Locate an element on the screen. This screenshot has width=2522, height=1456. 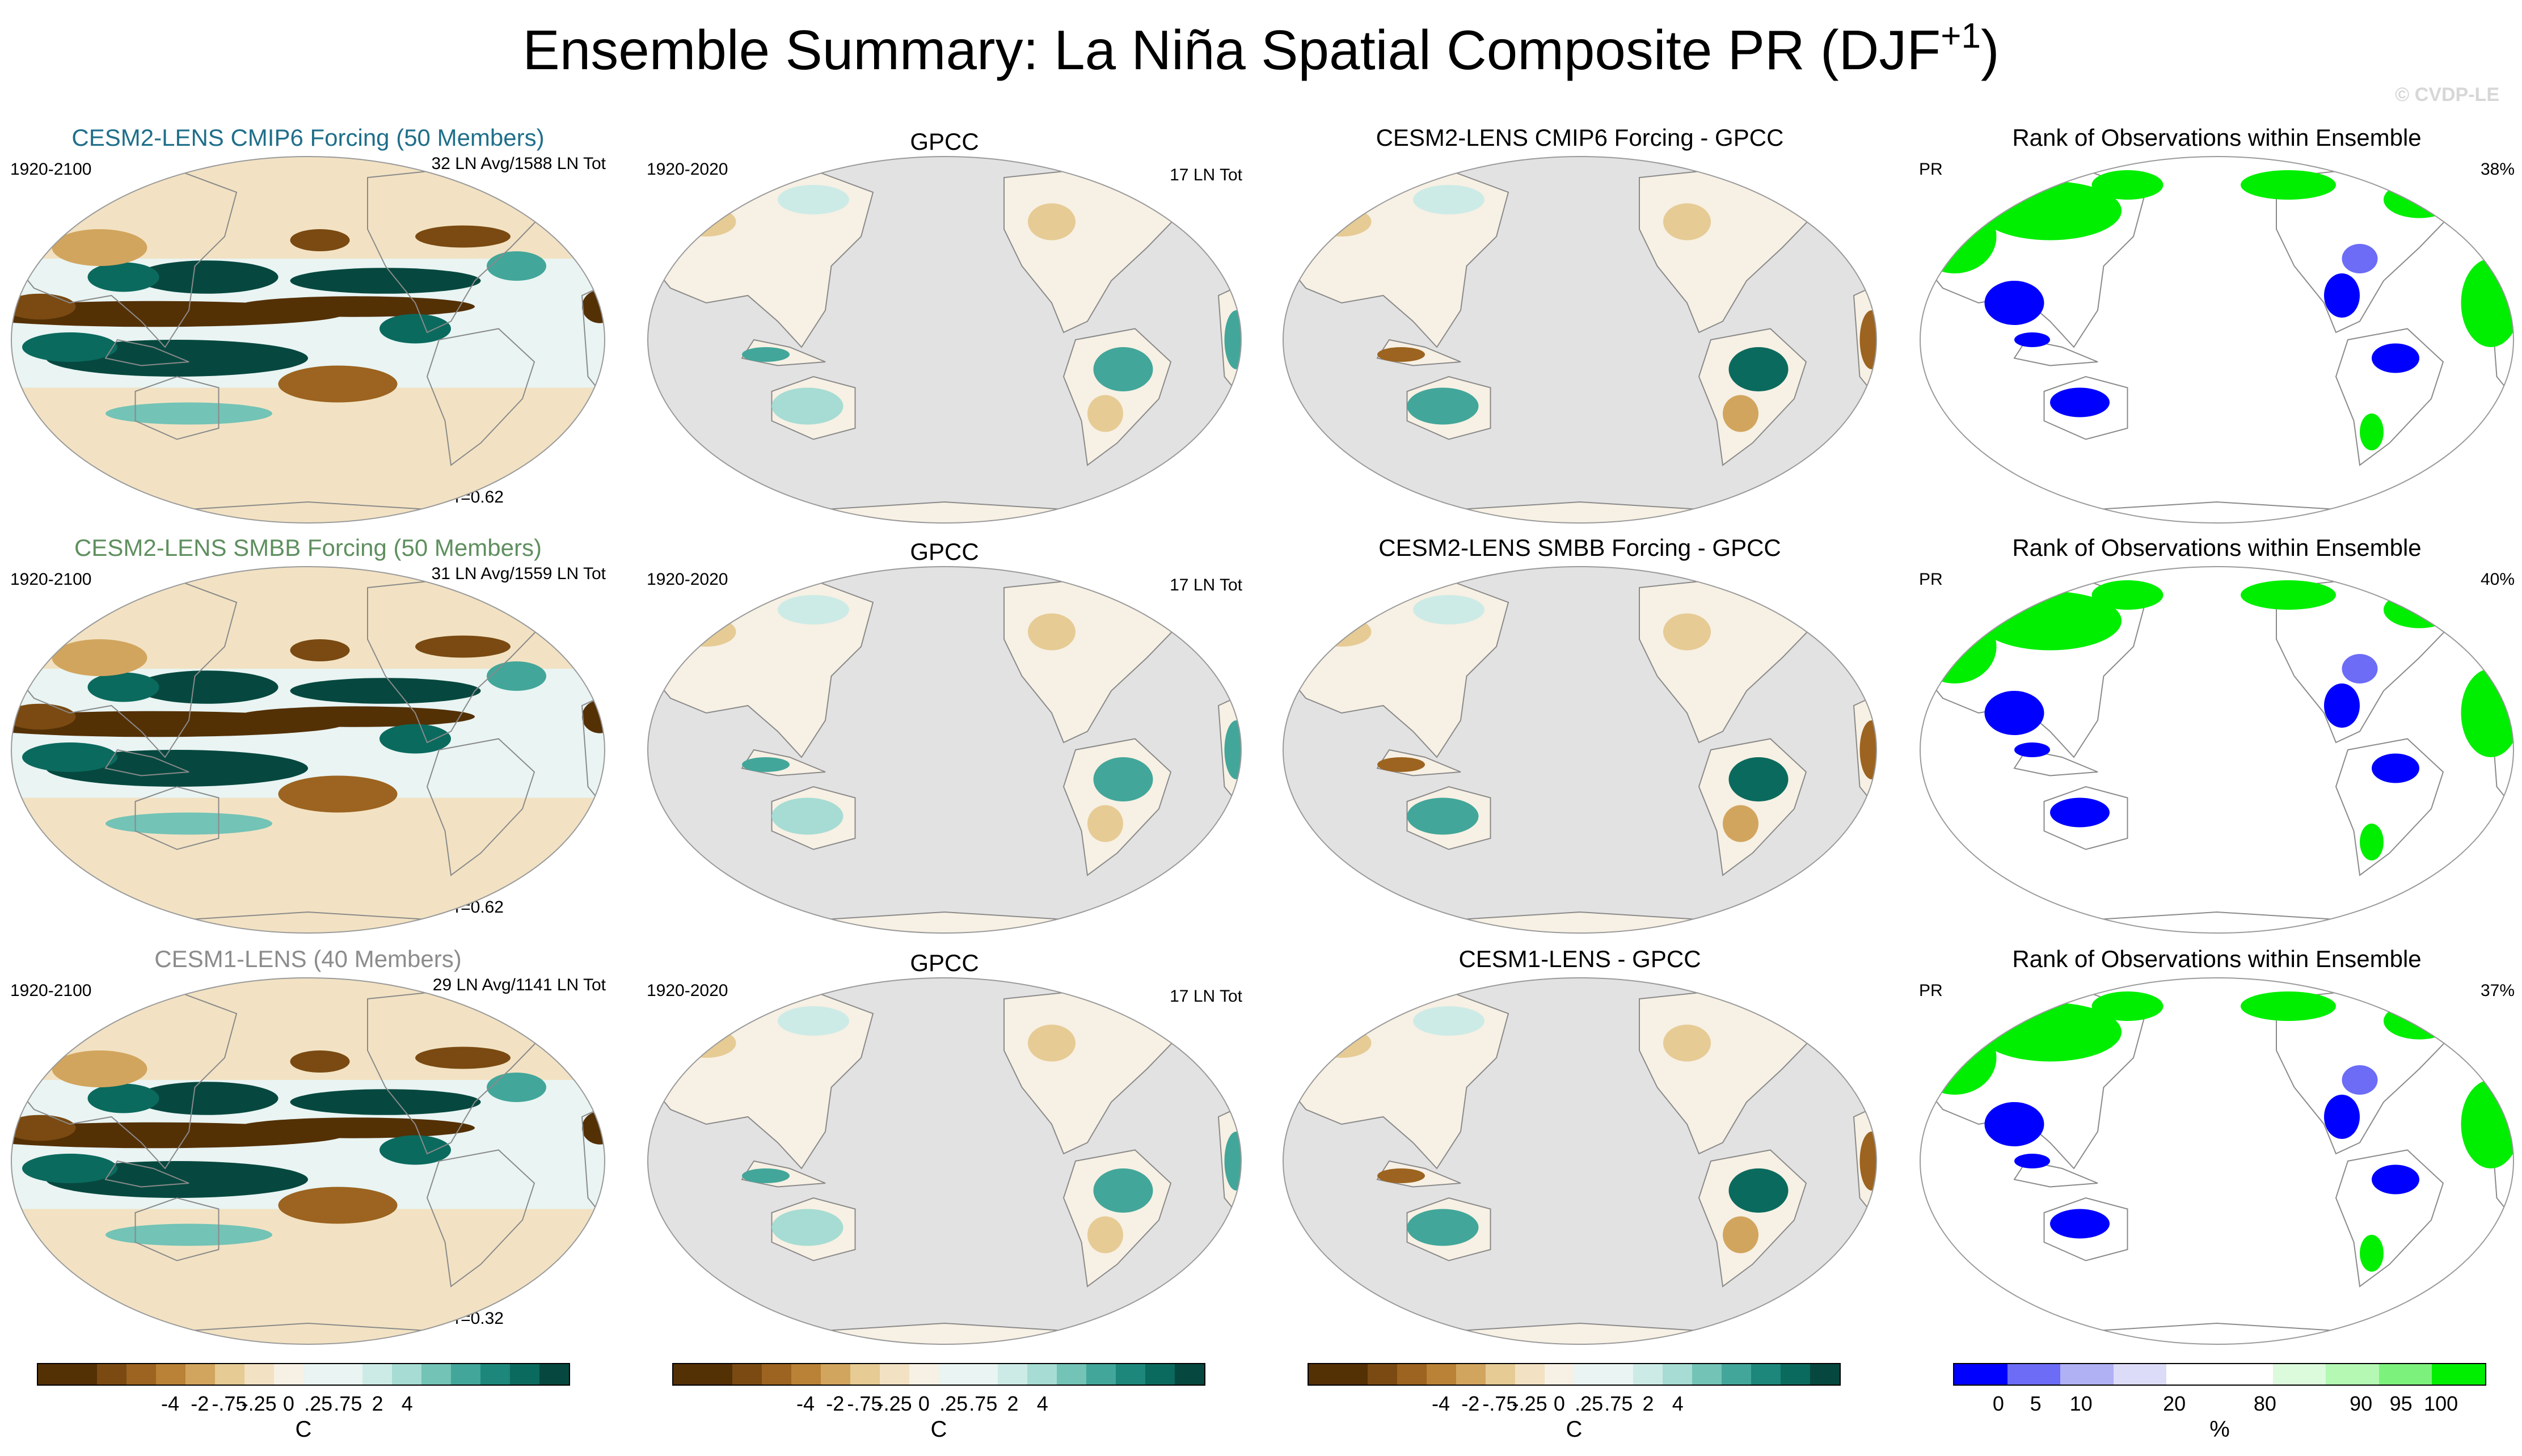
event-count-label: 32 LN Avg/1588 LN Tot is located at coordinates (518, 163).